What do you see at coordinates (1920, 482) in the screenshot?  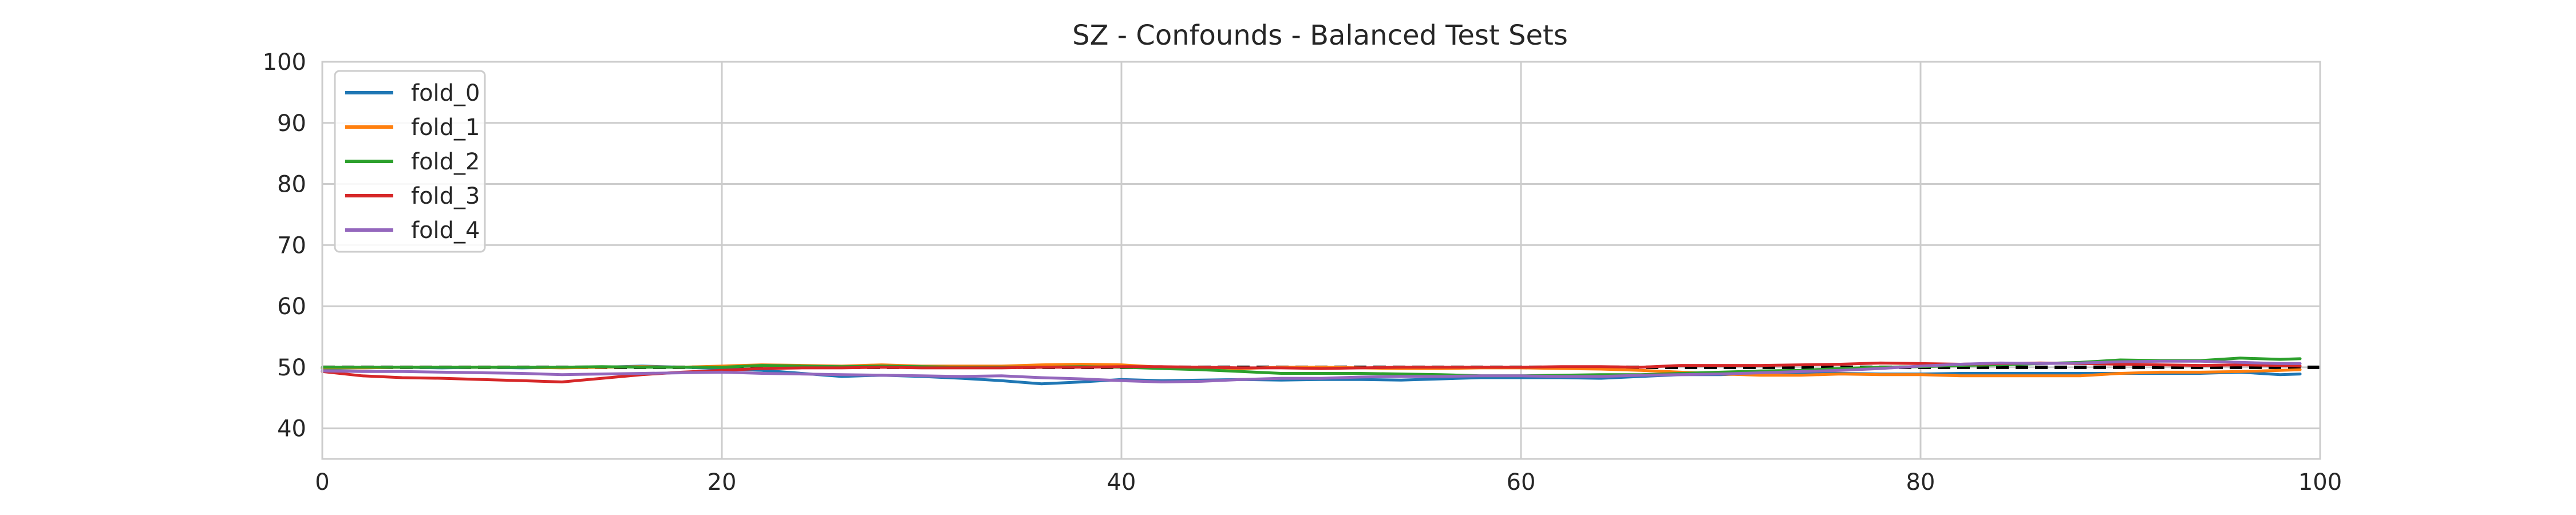 I see `x-tick-label: 80` at bounding box center [1920, 482].